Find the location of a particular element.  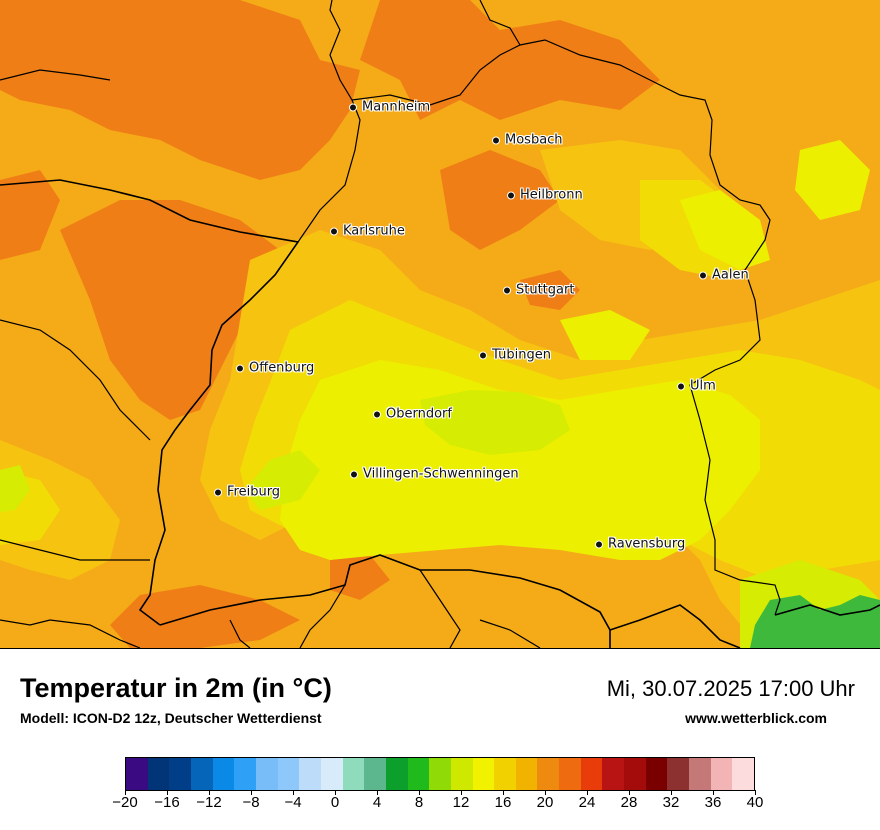

scale-tick-label: 16 is located at coordinates (503, 802).